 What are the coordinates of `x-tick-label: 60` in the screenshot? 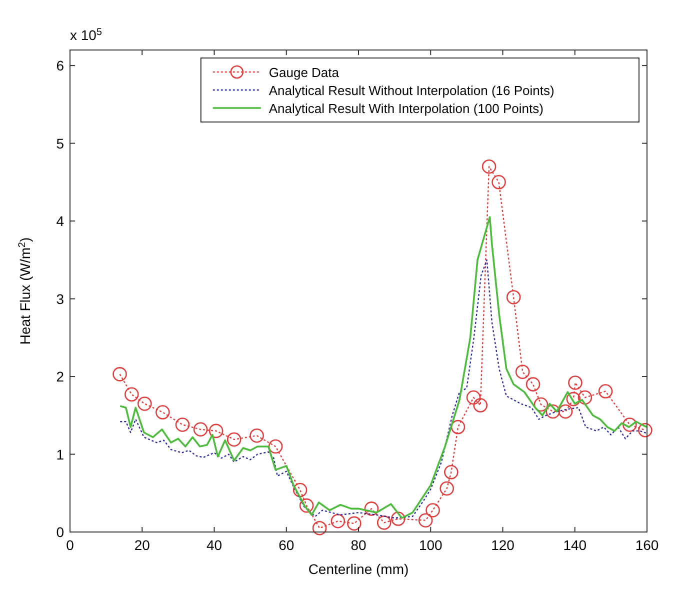 It's located at (286, 545).